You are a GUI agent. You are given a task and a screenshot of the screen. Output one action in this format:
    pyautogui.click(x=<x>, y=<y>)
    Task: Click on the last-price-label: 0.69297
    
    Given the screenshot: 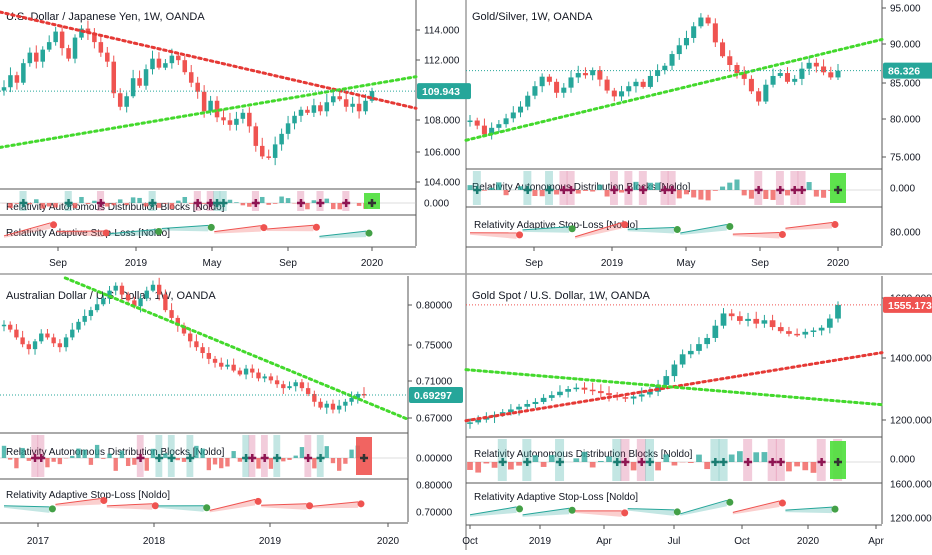 What is the action you would take?
    pyautogui.click(x=433, y=396)
    